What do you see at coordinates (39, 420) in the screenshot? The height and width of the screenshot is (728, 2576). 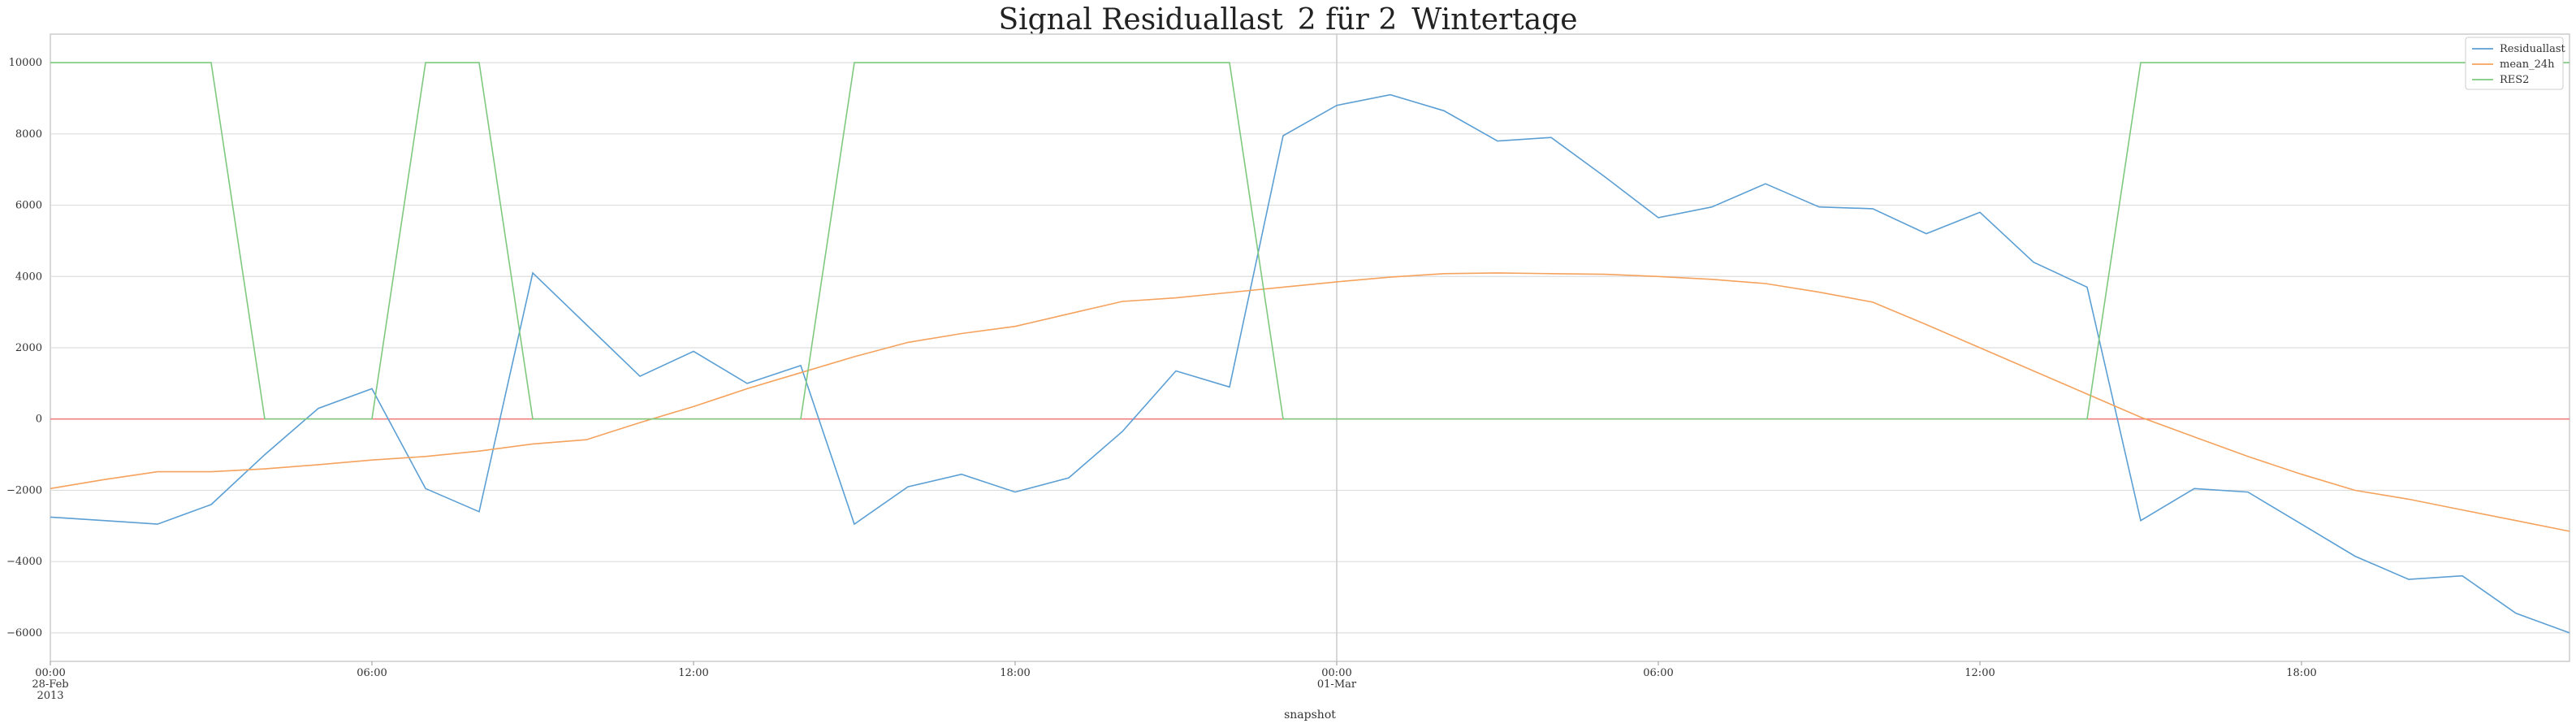 I see `y-tick-label: 0` at bounding box center [39, 420].